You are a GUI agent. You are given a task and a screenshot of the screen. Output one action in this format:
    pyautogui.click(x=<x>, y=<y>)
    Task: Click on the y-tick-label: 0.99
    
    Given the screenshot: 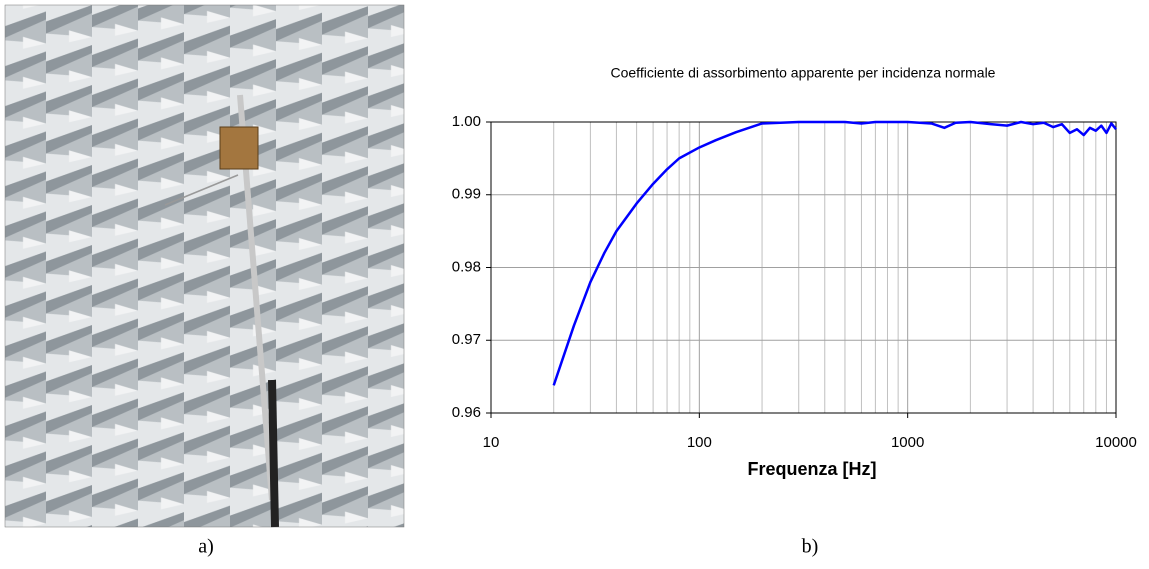 What is the action you would take?
    pyautogui.click(x=466, y=194)
    